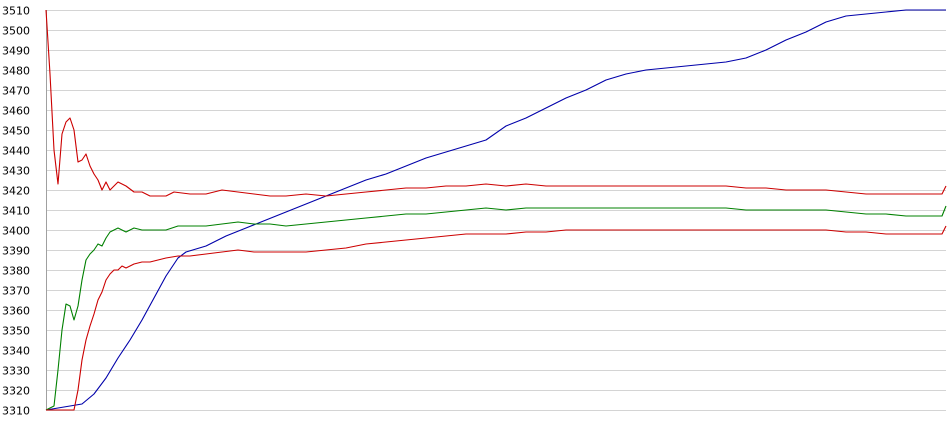 This screenshot has height=435, width=950. What do you see at coordinates (16, 71) in the screenshot?
I see `y-tick-label: 3480` at bounding box center [16, 71].